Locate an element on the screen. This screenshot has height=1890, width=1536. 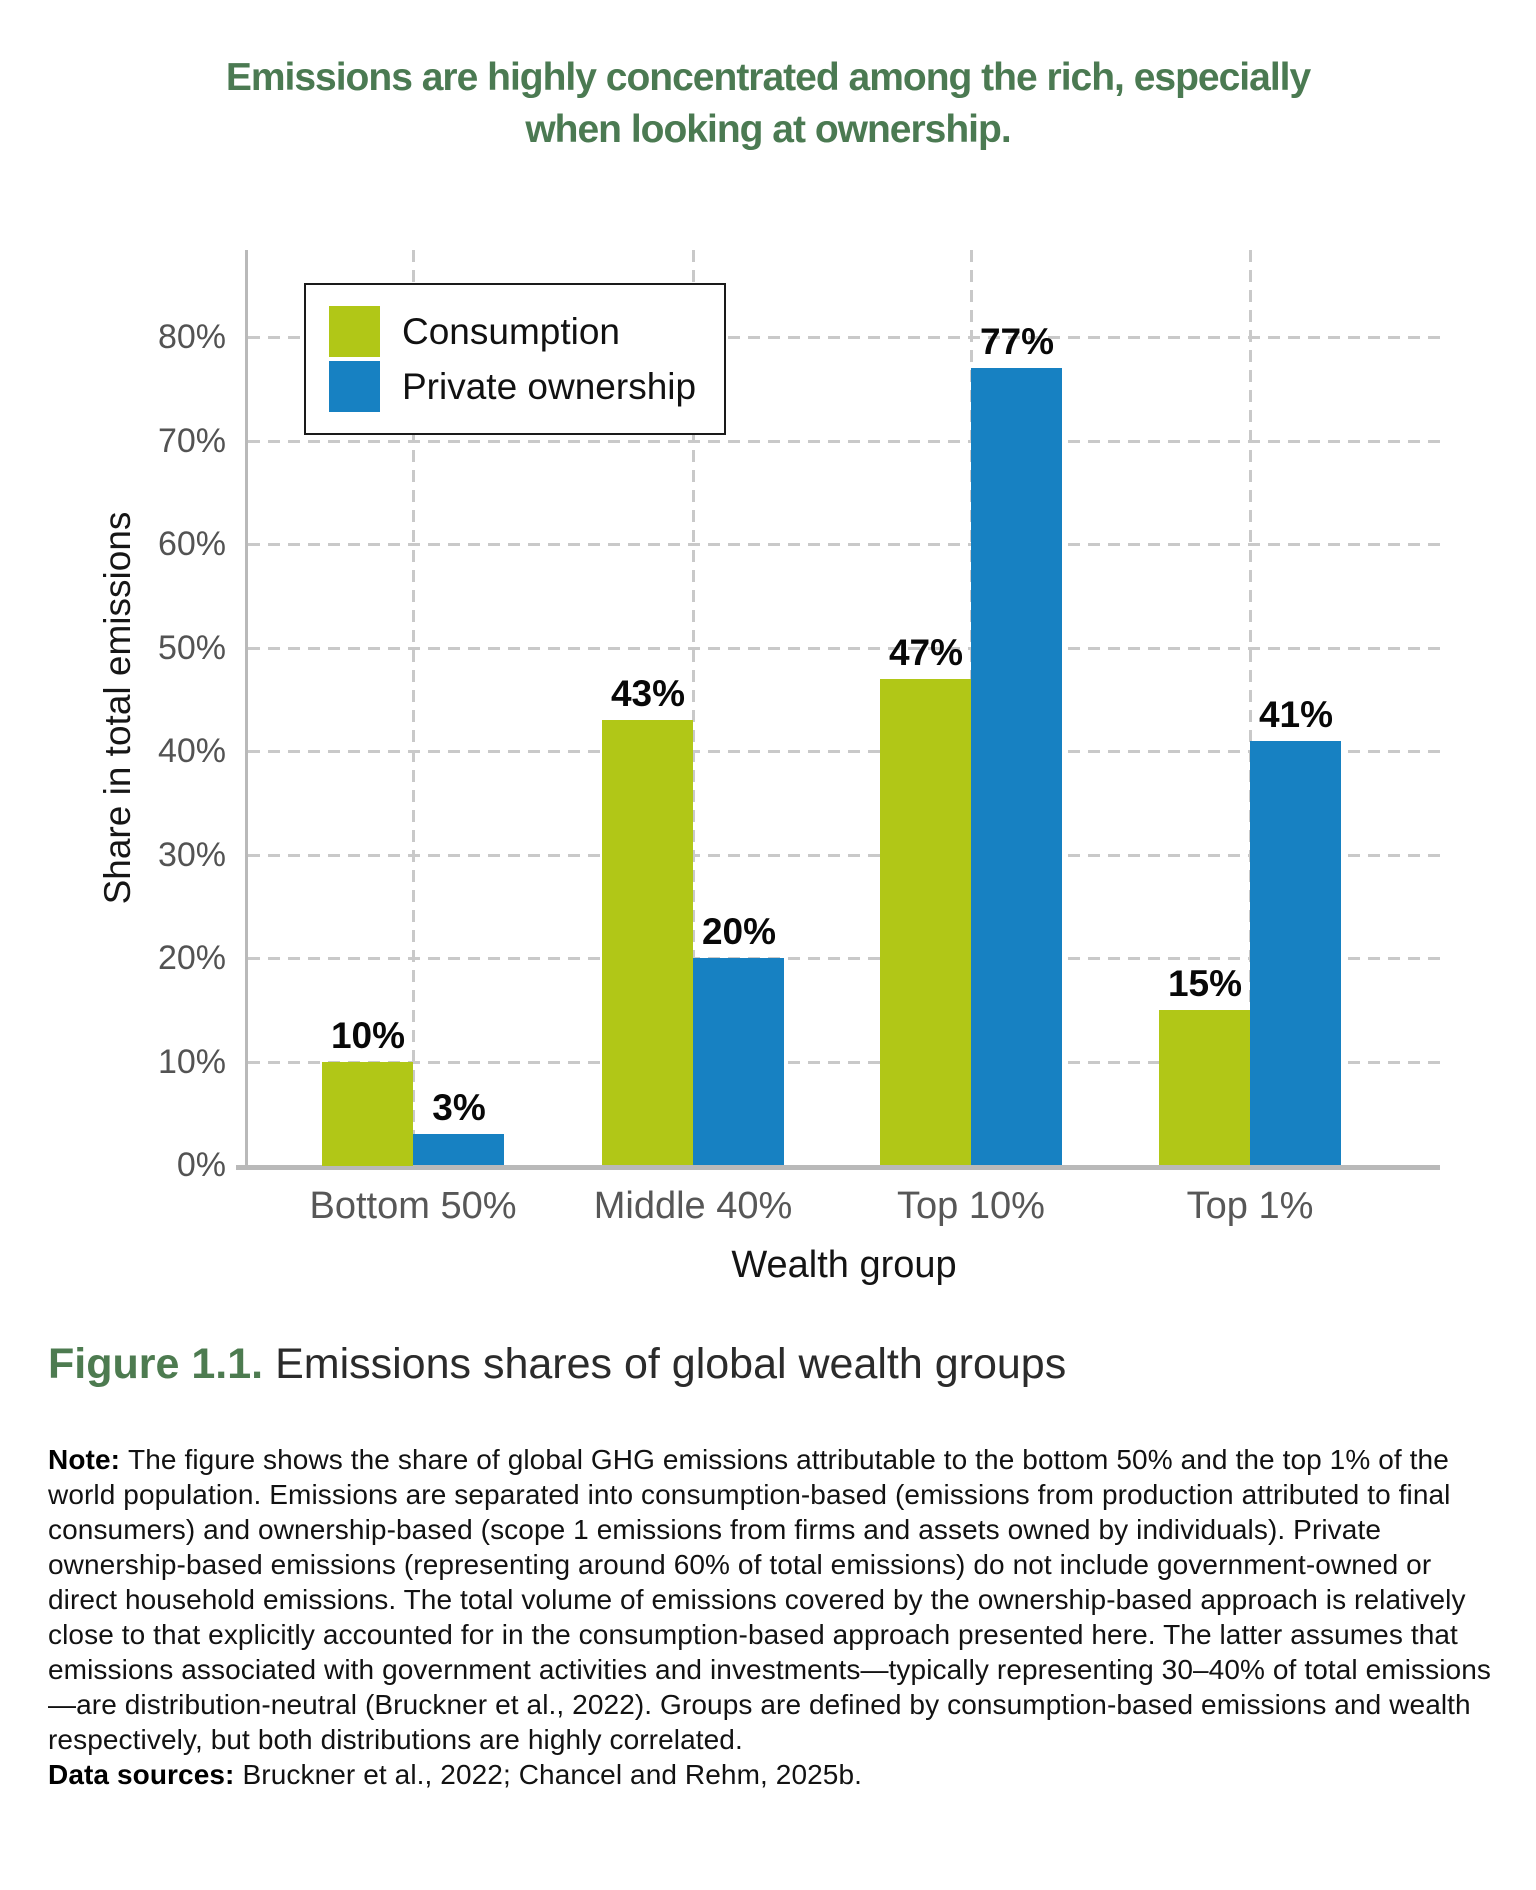
chart-title-line2: when looking at ownership. is located at coordinates (768, 129).